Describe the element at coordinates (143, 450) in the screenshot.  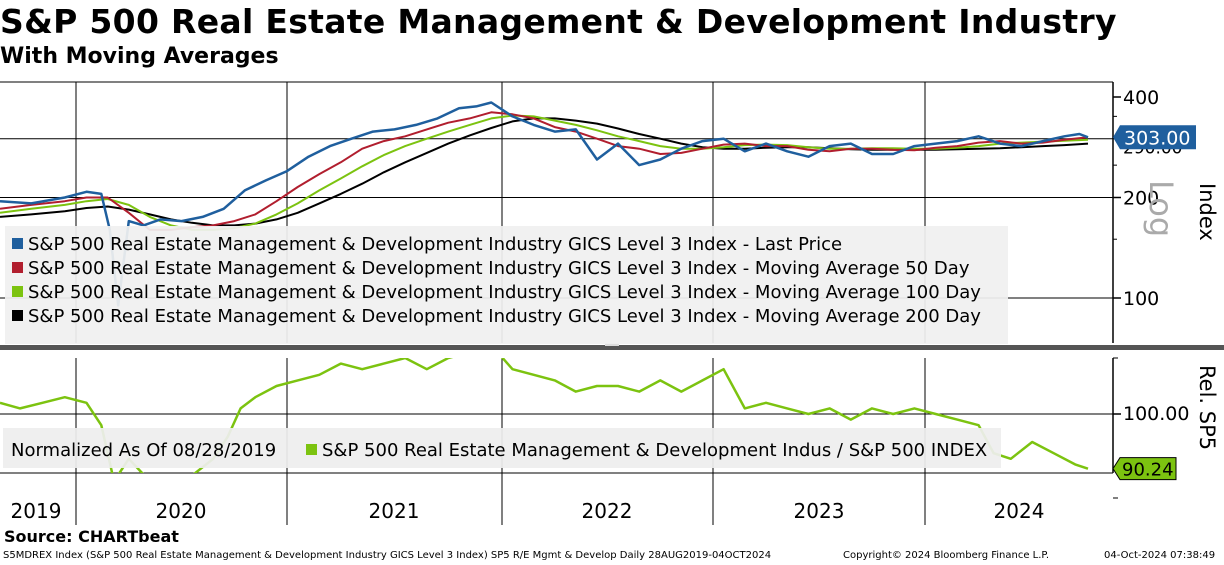
I see `bottom-legend-normalized-label: Normalized As Of 08/28/2019` at that location.